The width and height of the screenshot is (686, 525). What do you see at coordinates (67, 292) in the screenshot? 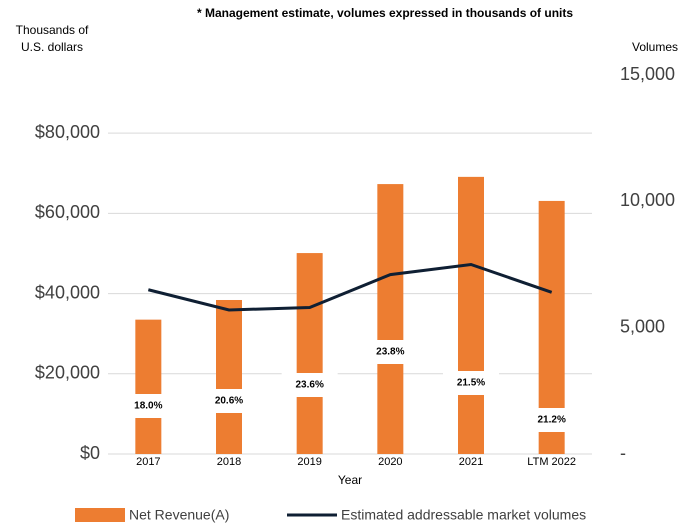
I see `y-tick-label: $40,000` at bounding box center [67, 292].